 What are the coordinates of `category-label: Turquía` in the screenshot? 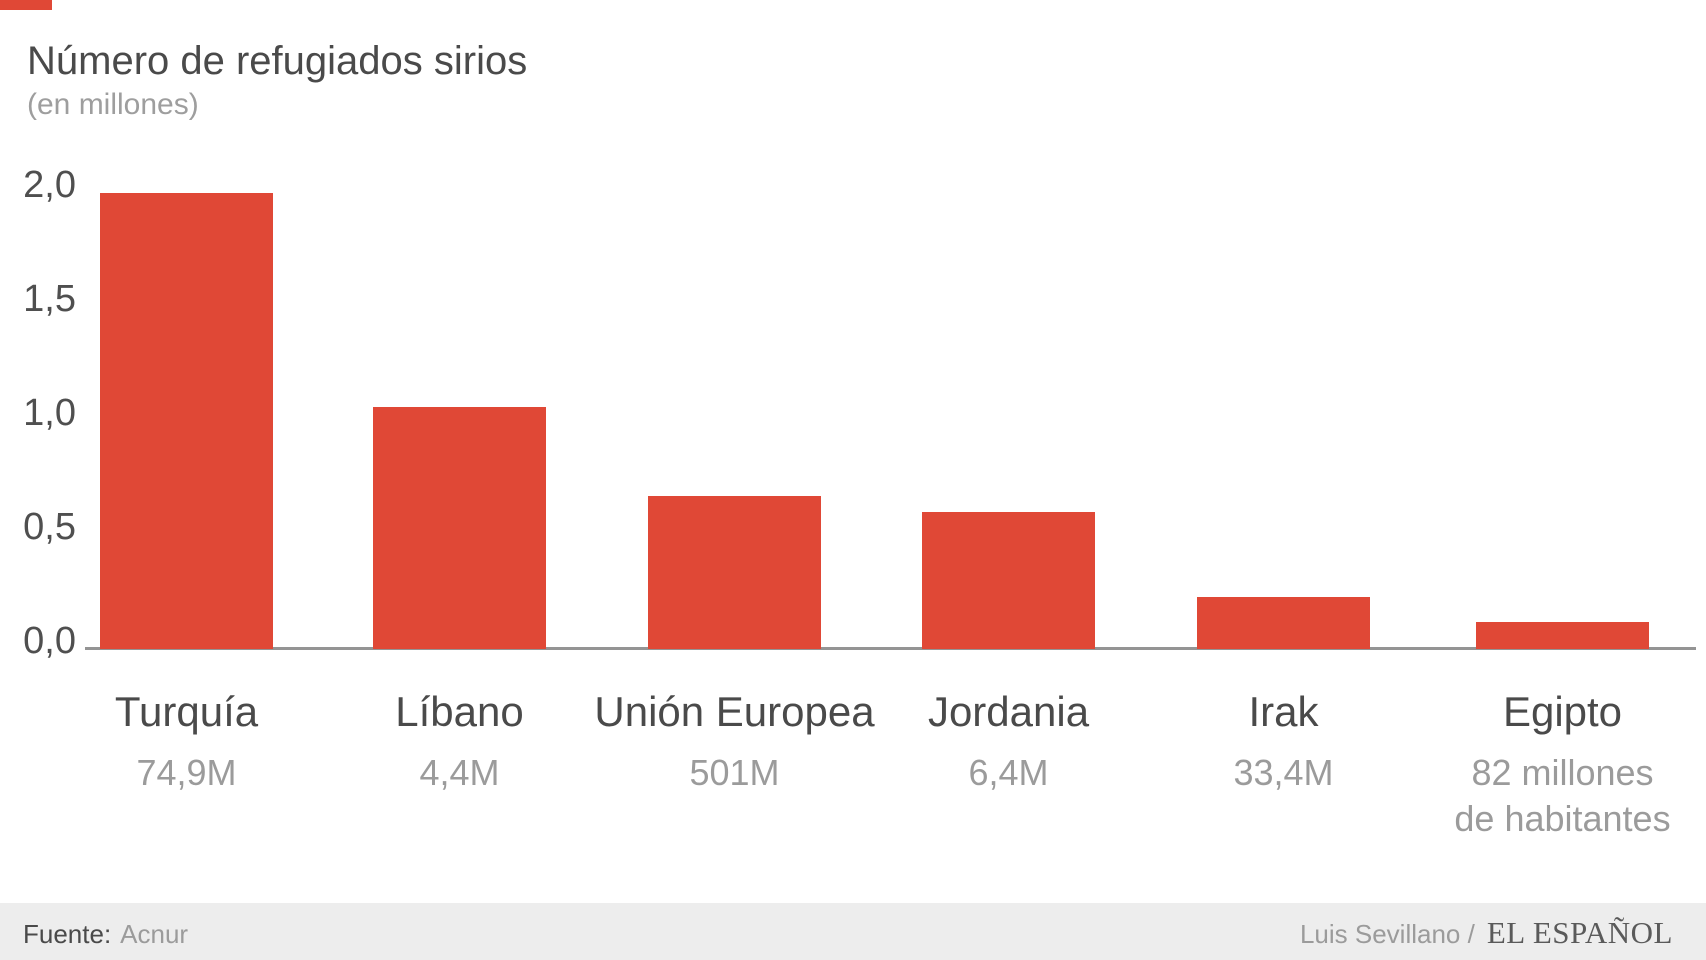 It's located at (186, 711).